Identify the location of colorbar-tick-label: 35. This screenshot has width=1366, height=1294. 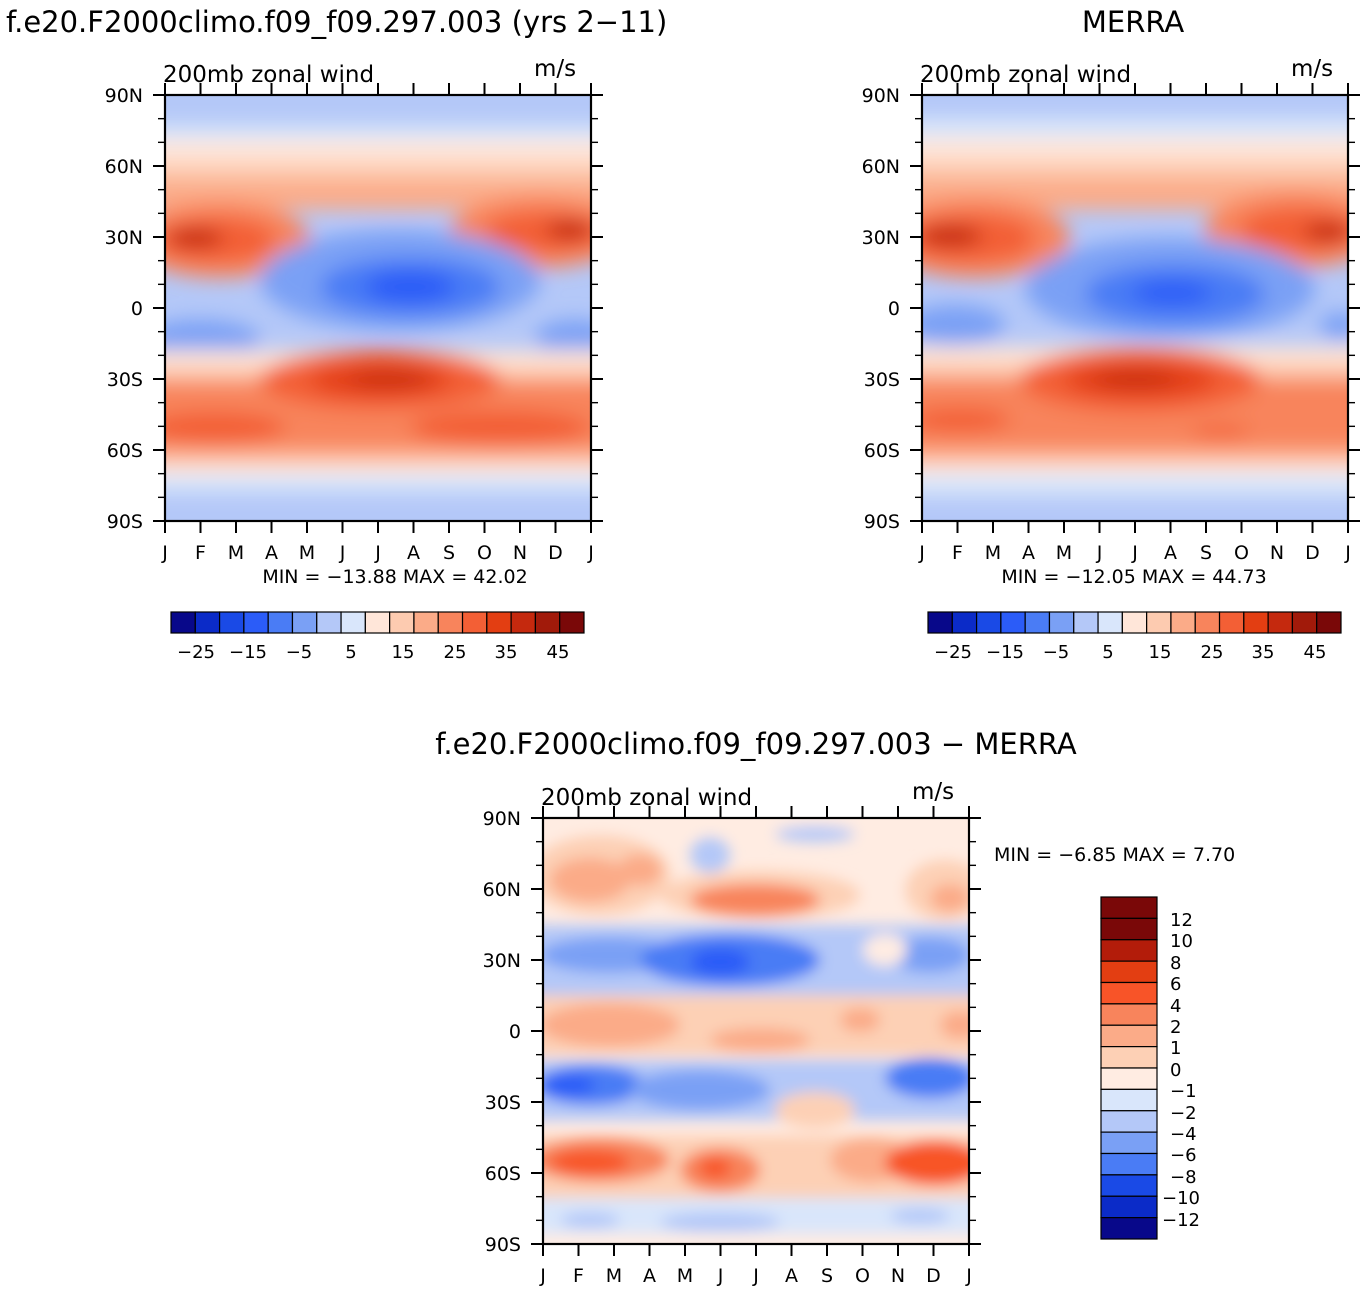
(506, 652).